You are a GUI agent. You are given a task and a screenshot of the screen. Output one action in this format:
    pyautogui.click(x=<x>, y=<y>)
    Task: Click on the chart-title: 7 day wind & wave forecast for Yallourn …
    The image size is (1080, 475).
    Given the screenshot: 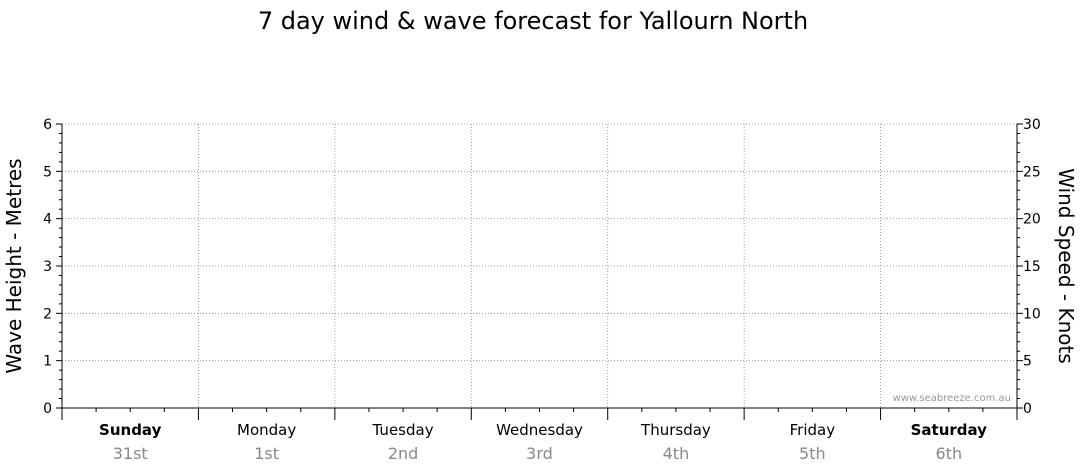 What is the action you would take?
    pyautogui.click(x=533, y=21)
    